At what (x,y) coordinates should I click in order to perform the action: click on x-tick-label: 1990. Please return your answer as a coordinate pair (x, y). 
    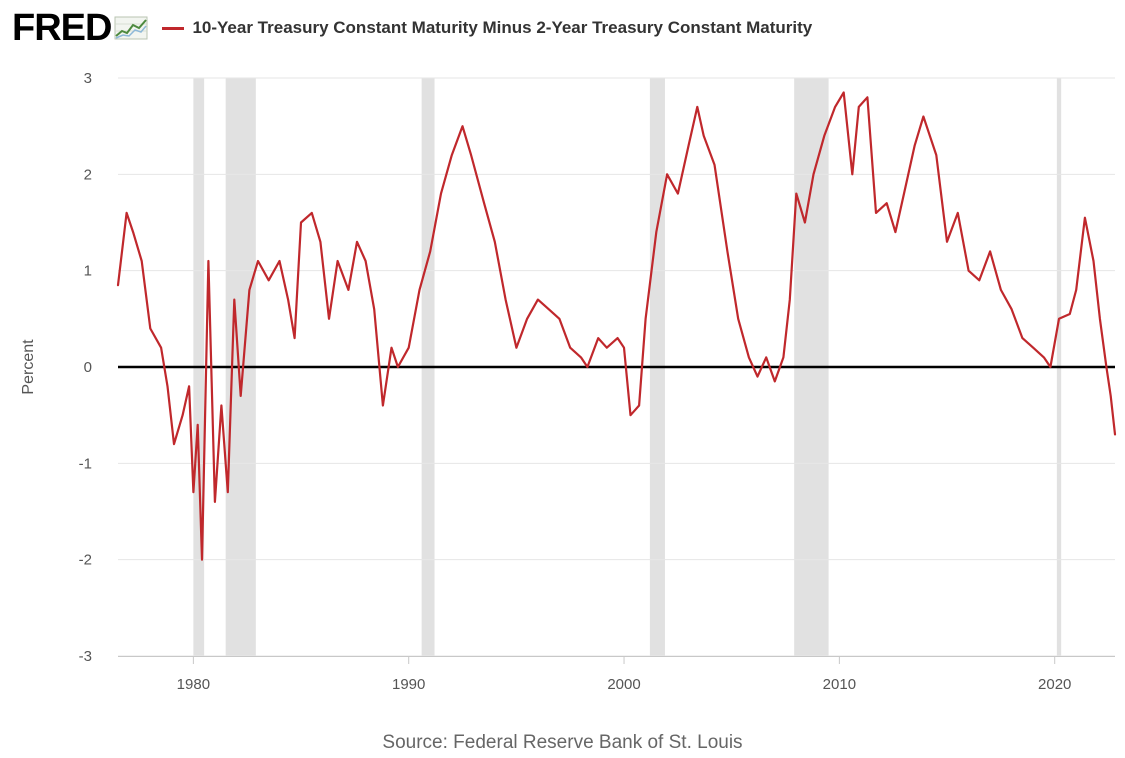
    Looking at the image, I should click on (408, 684).